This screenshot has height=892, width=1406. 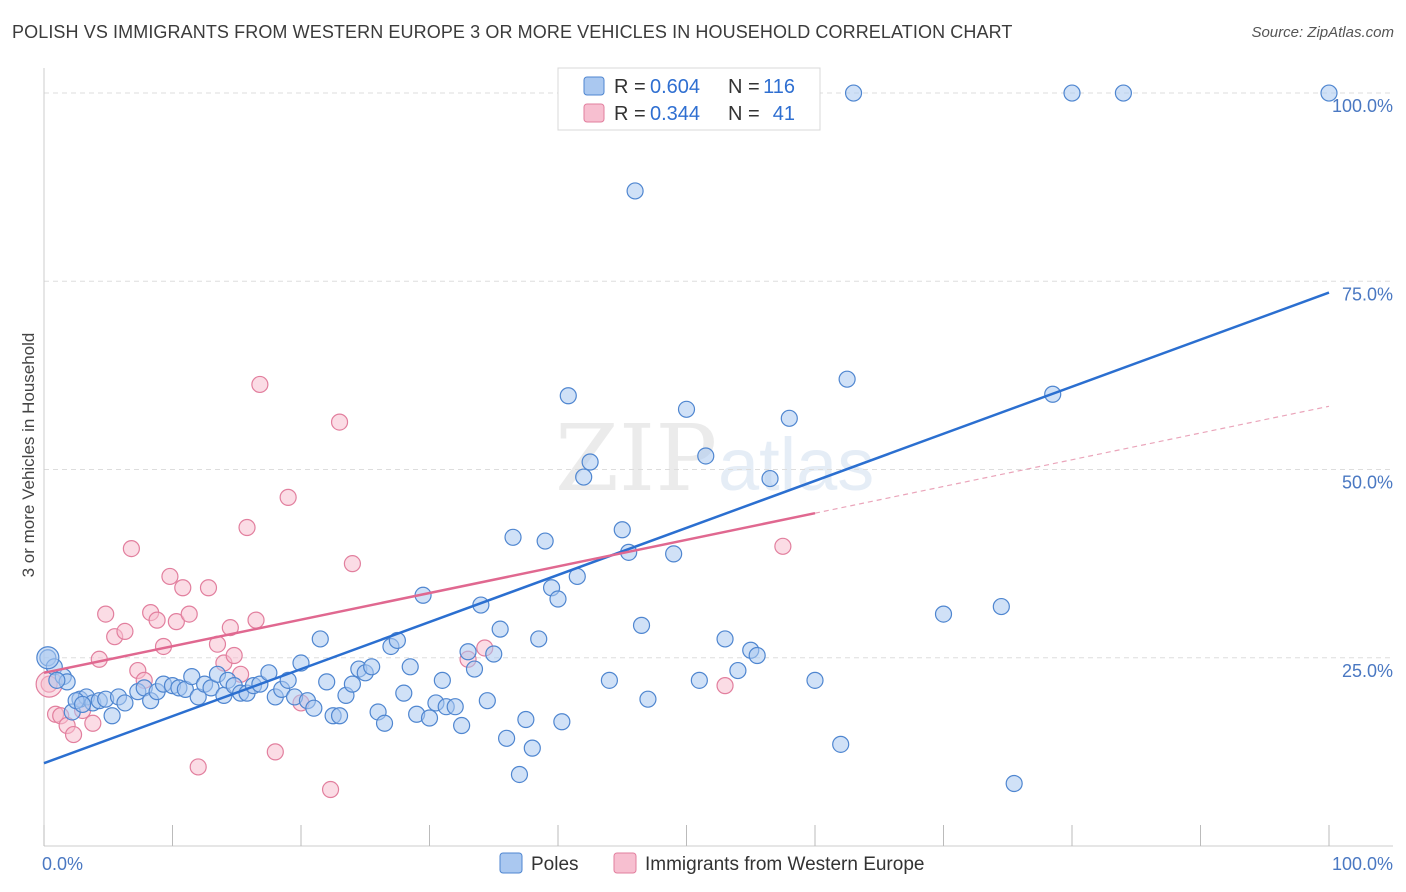 What do you see at coordinates (594, 86) in the screenshot?
I see `legend-swatch-poles` at bounding box center [594, 86].